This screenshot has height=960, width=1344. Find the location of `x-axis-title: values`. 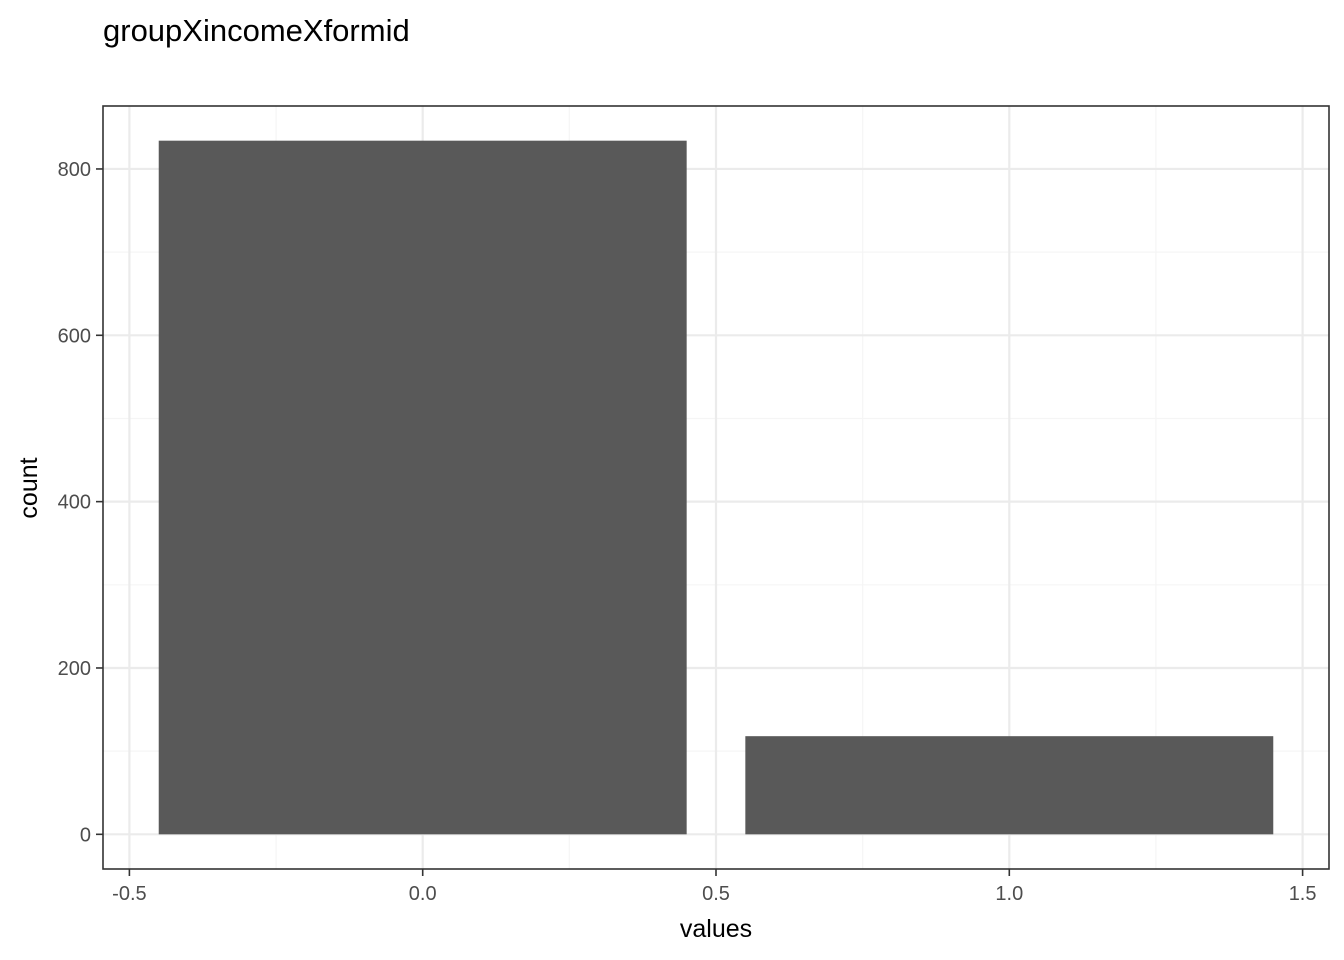

x-axis-title: values is located at coordinates (716, 929).